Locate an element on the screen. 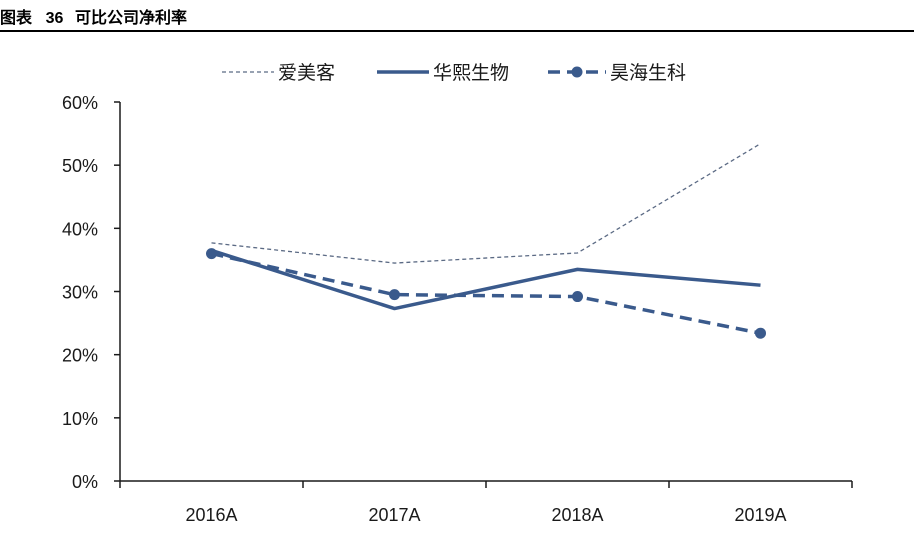 Image resolution: width=914 pixels, height=538 pixels. y-axis-ticks: 0% 10% 20% 30% 40% 50% 60% is located at coordinates (91, 292).